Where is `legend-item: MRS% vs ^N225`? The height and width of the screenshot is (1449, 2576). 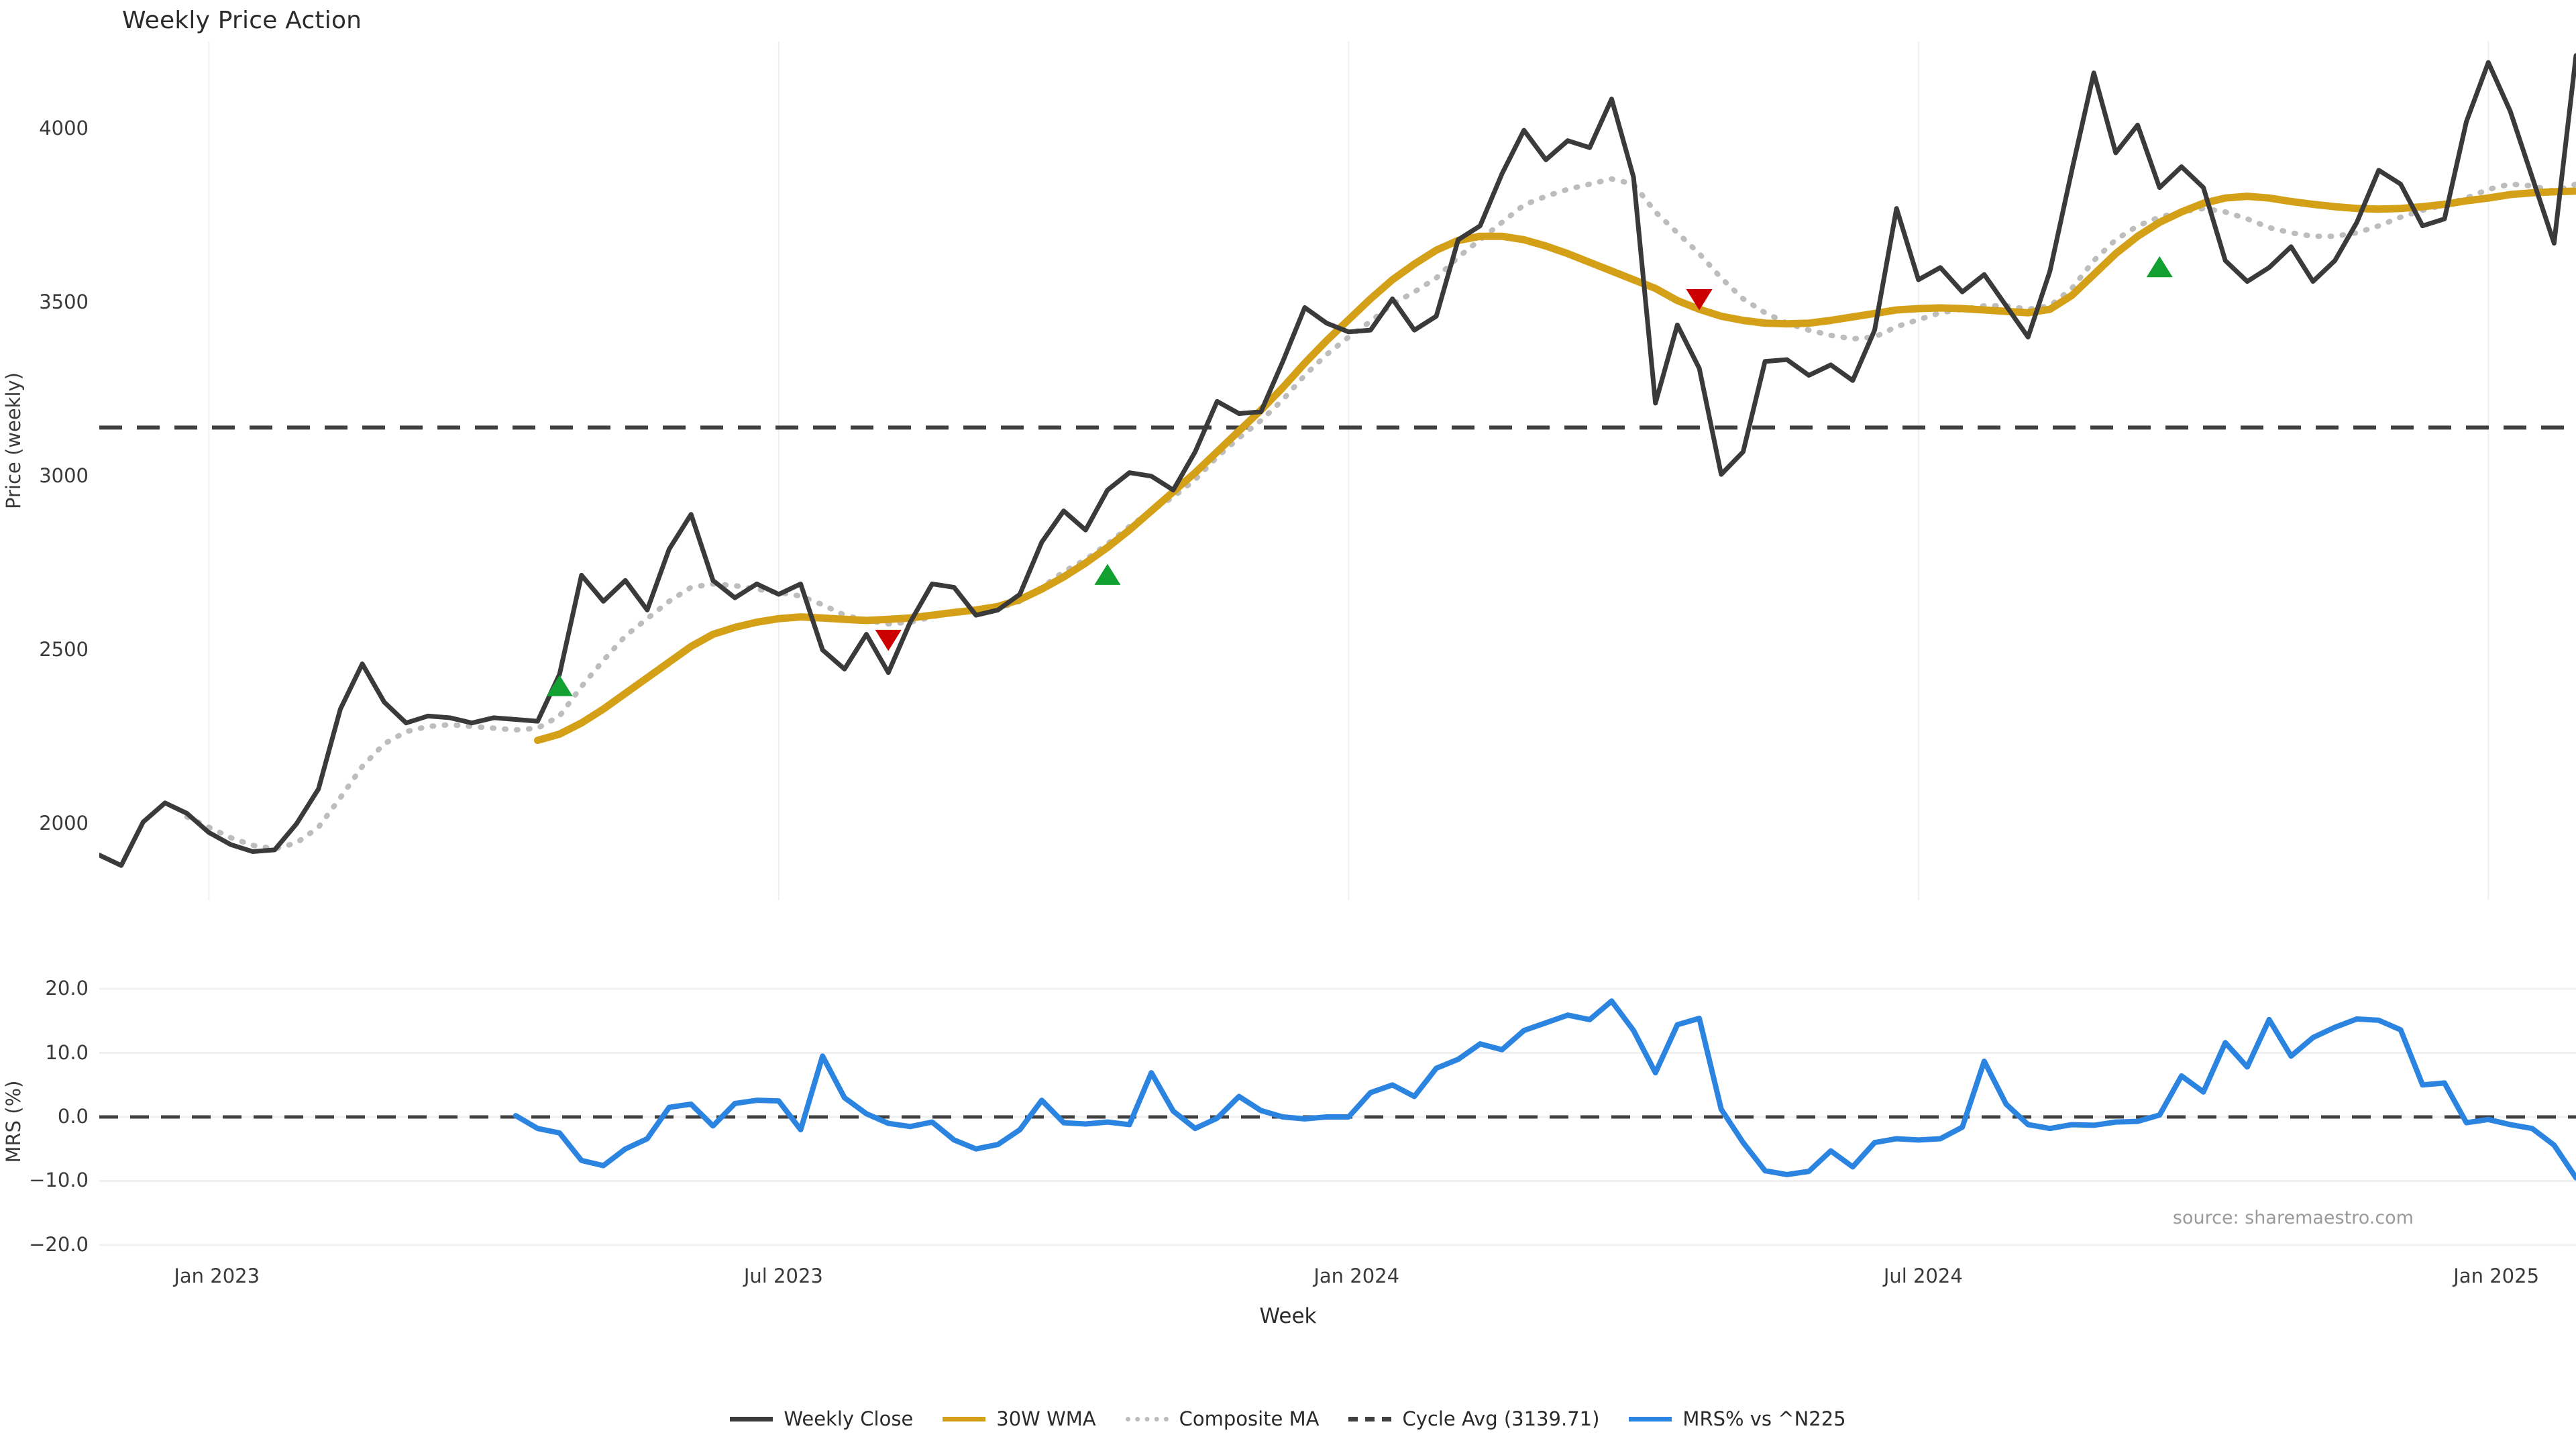
legend-item: MRS% vs ^N225 is located at coordinates (1737, 1418).